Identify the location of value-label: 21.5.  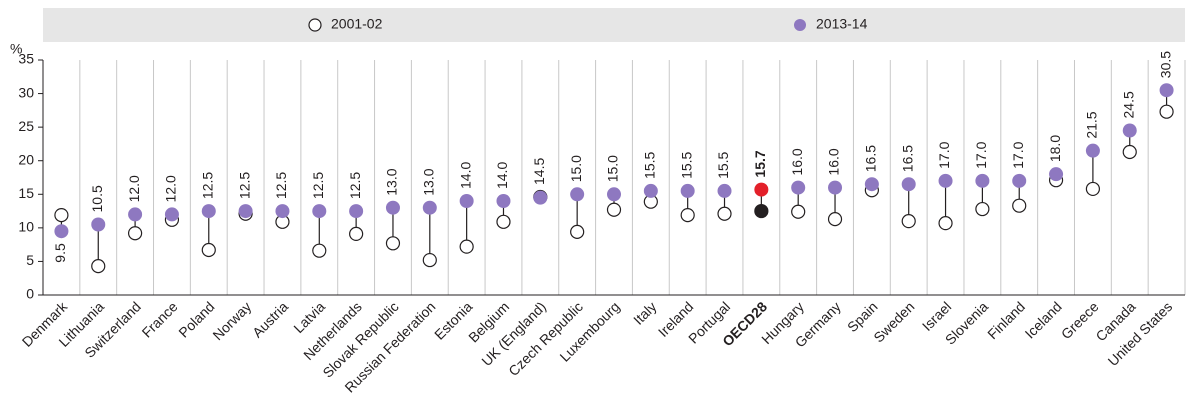
(1092, 124).